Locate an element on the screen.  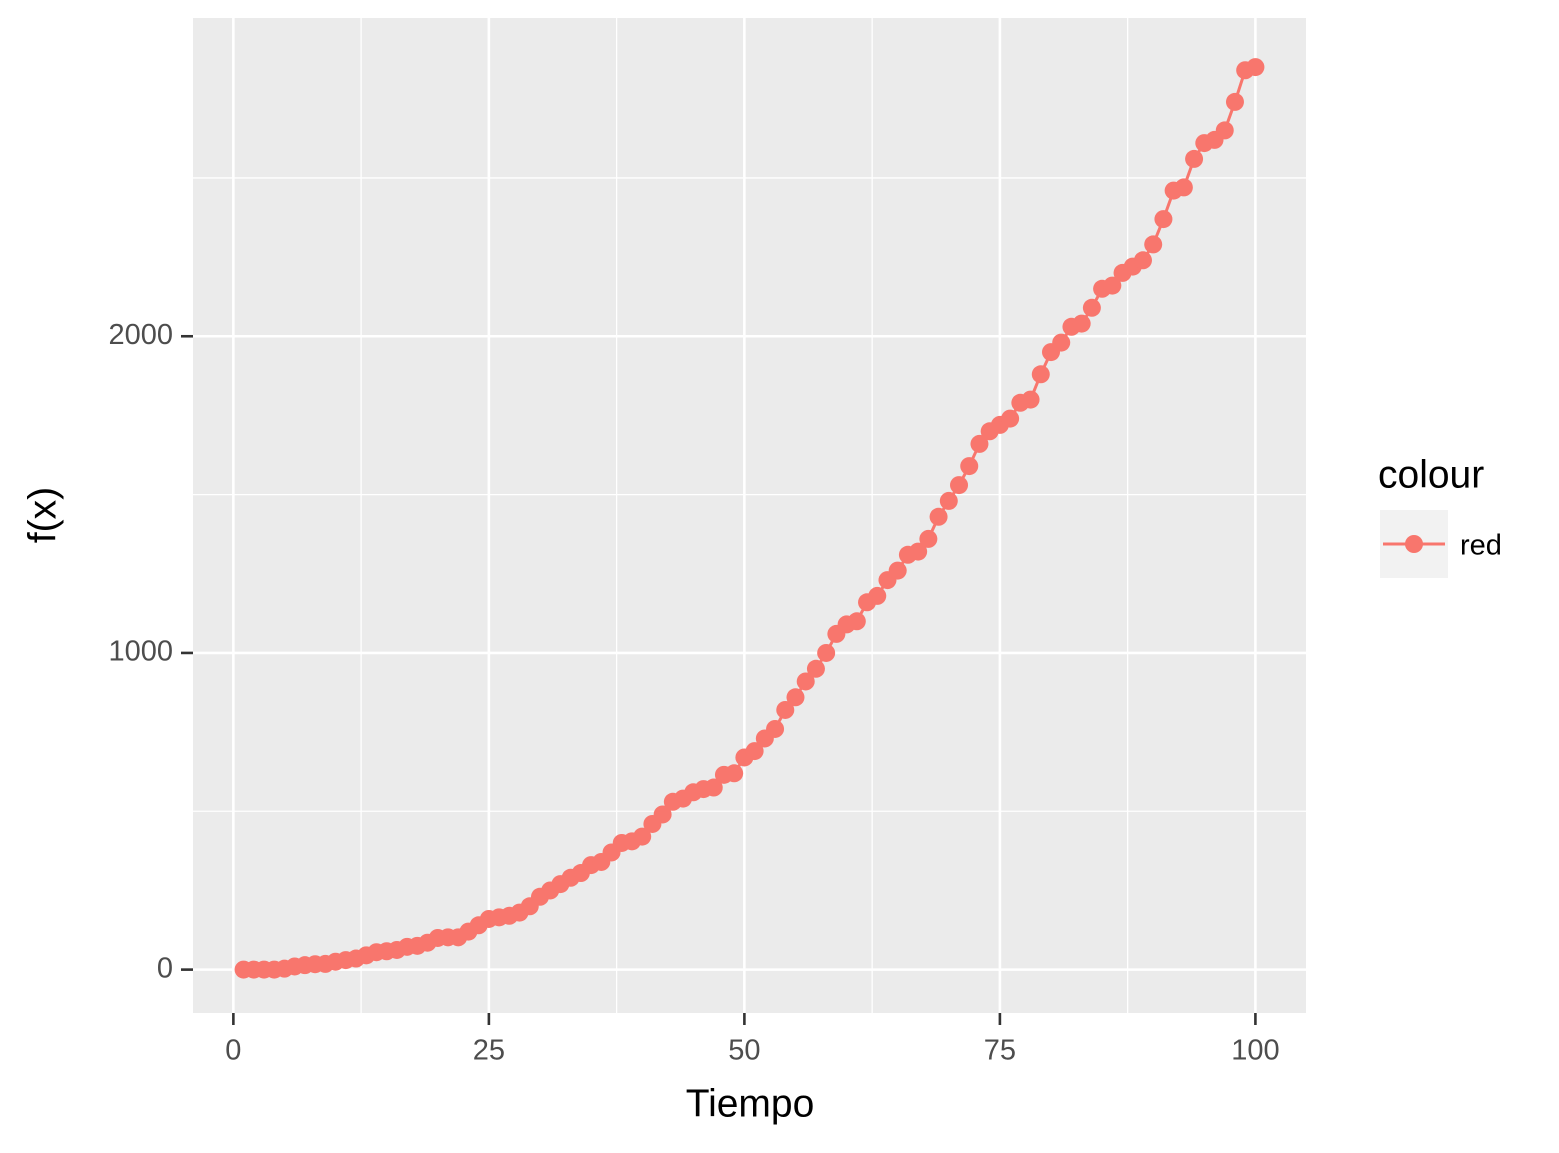
y-tick-label: 0 is located at coordinates (165, 968).